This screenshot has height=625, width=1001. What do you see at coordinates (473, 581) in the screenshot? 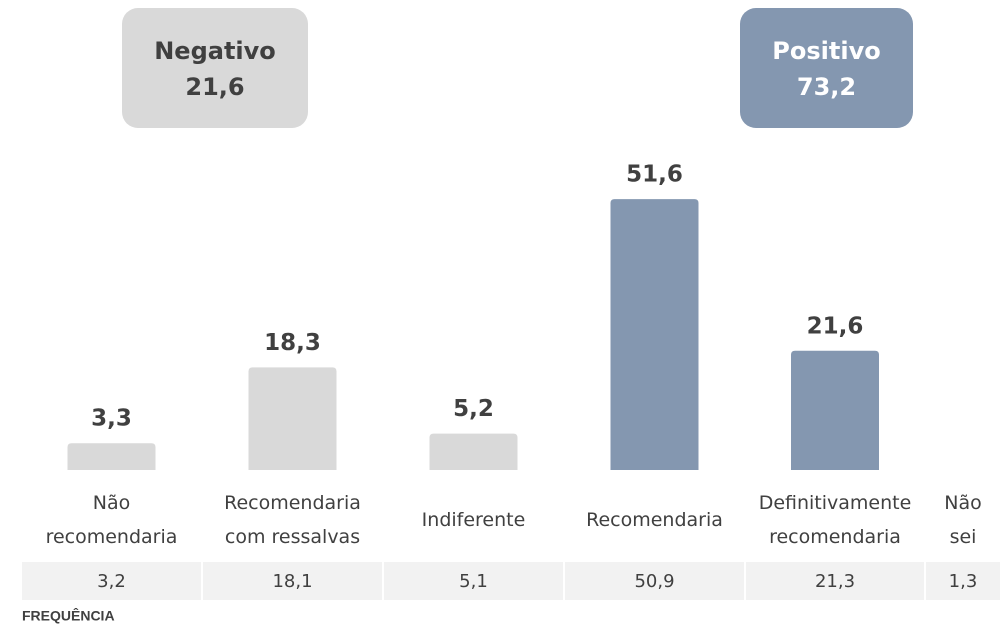
I see `frequency-value: 5,1` at bounding box center [473, 581].